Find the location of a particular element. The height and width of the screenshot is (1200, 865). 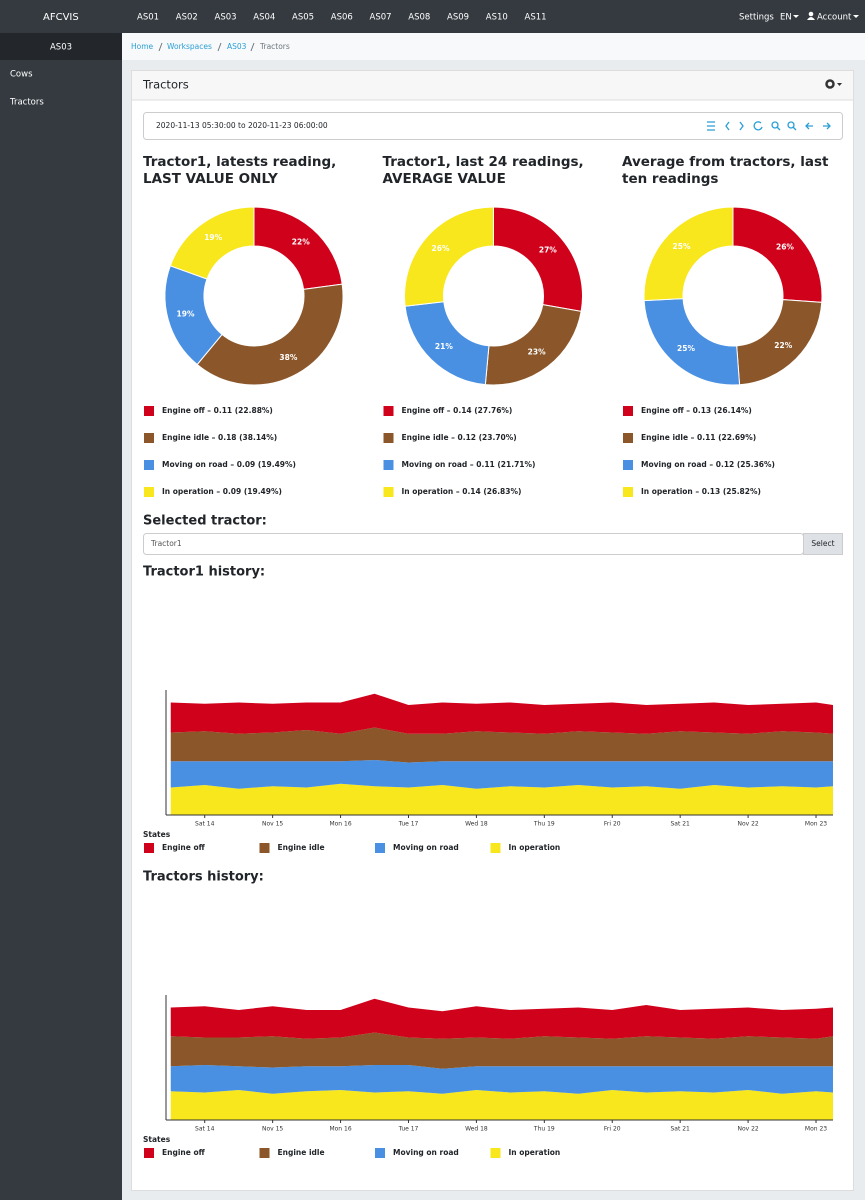

workspace-name: AS03 is located at coordinates (61, 48).